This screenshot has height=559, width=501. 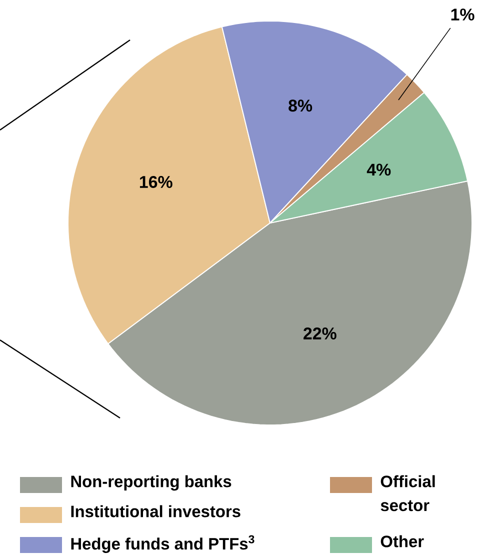 What do you see at coordinates (155, 511) in the screenshot?
I see `legend-label: Institutional investors` at bounding box center [155, 511].